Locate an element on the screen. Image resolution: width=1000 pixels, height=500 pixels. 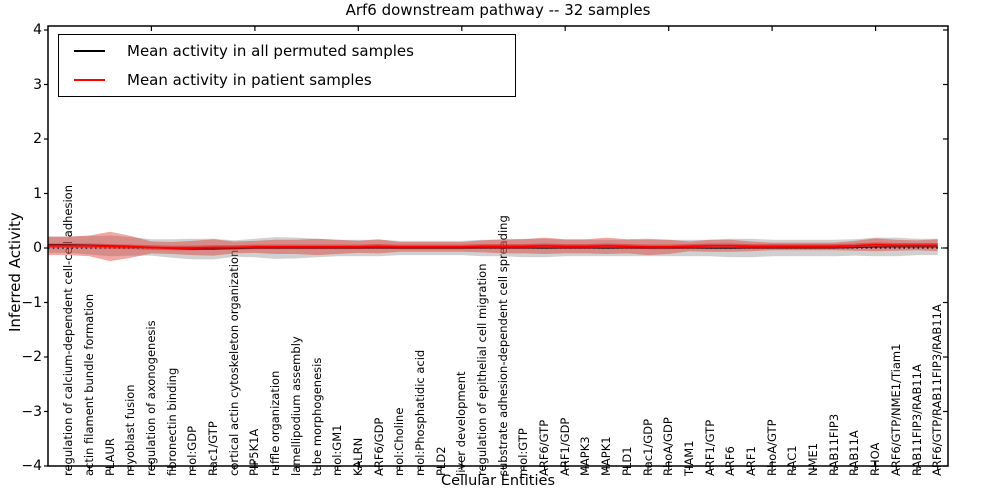
y-tick-label: 4 is located at coordinates (37, 30).